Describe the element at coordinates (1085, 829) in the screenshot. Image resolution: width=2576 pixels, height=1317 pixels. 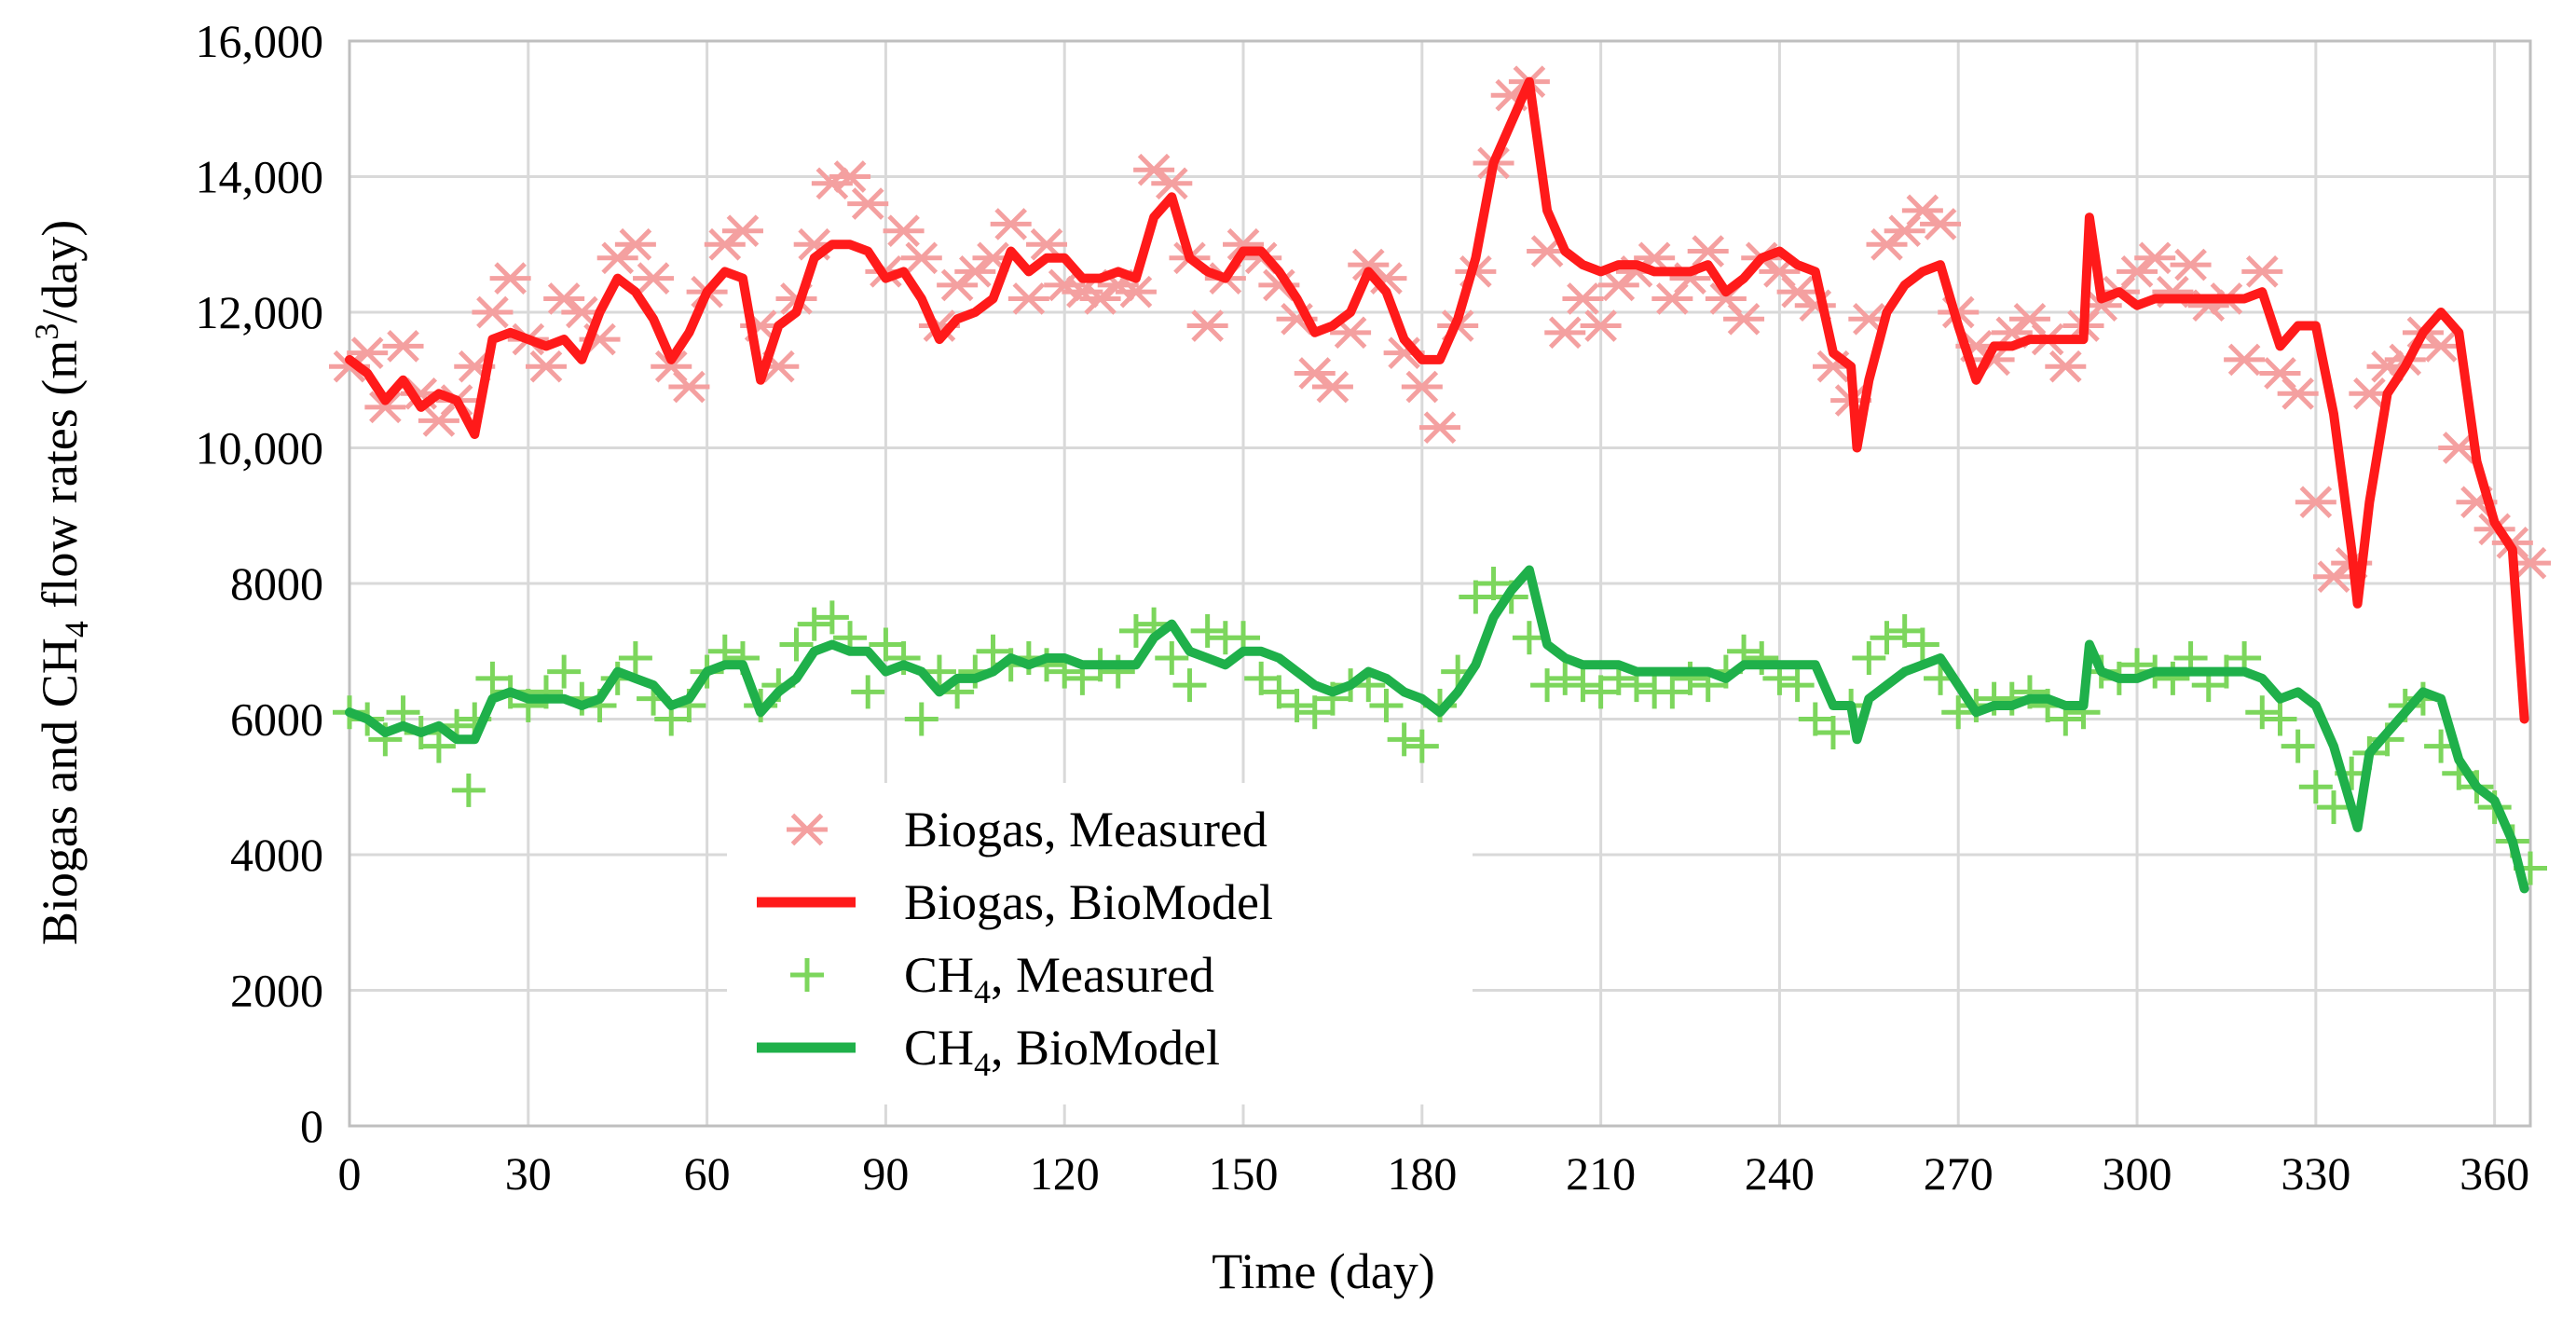
I see `legend-label-biogas-measured: Biogas, Measured` at that location.